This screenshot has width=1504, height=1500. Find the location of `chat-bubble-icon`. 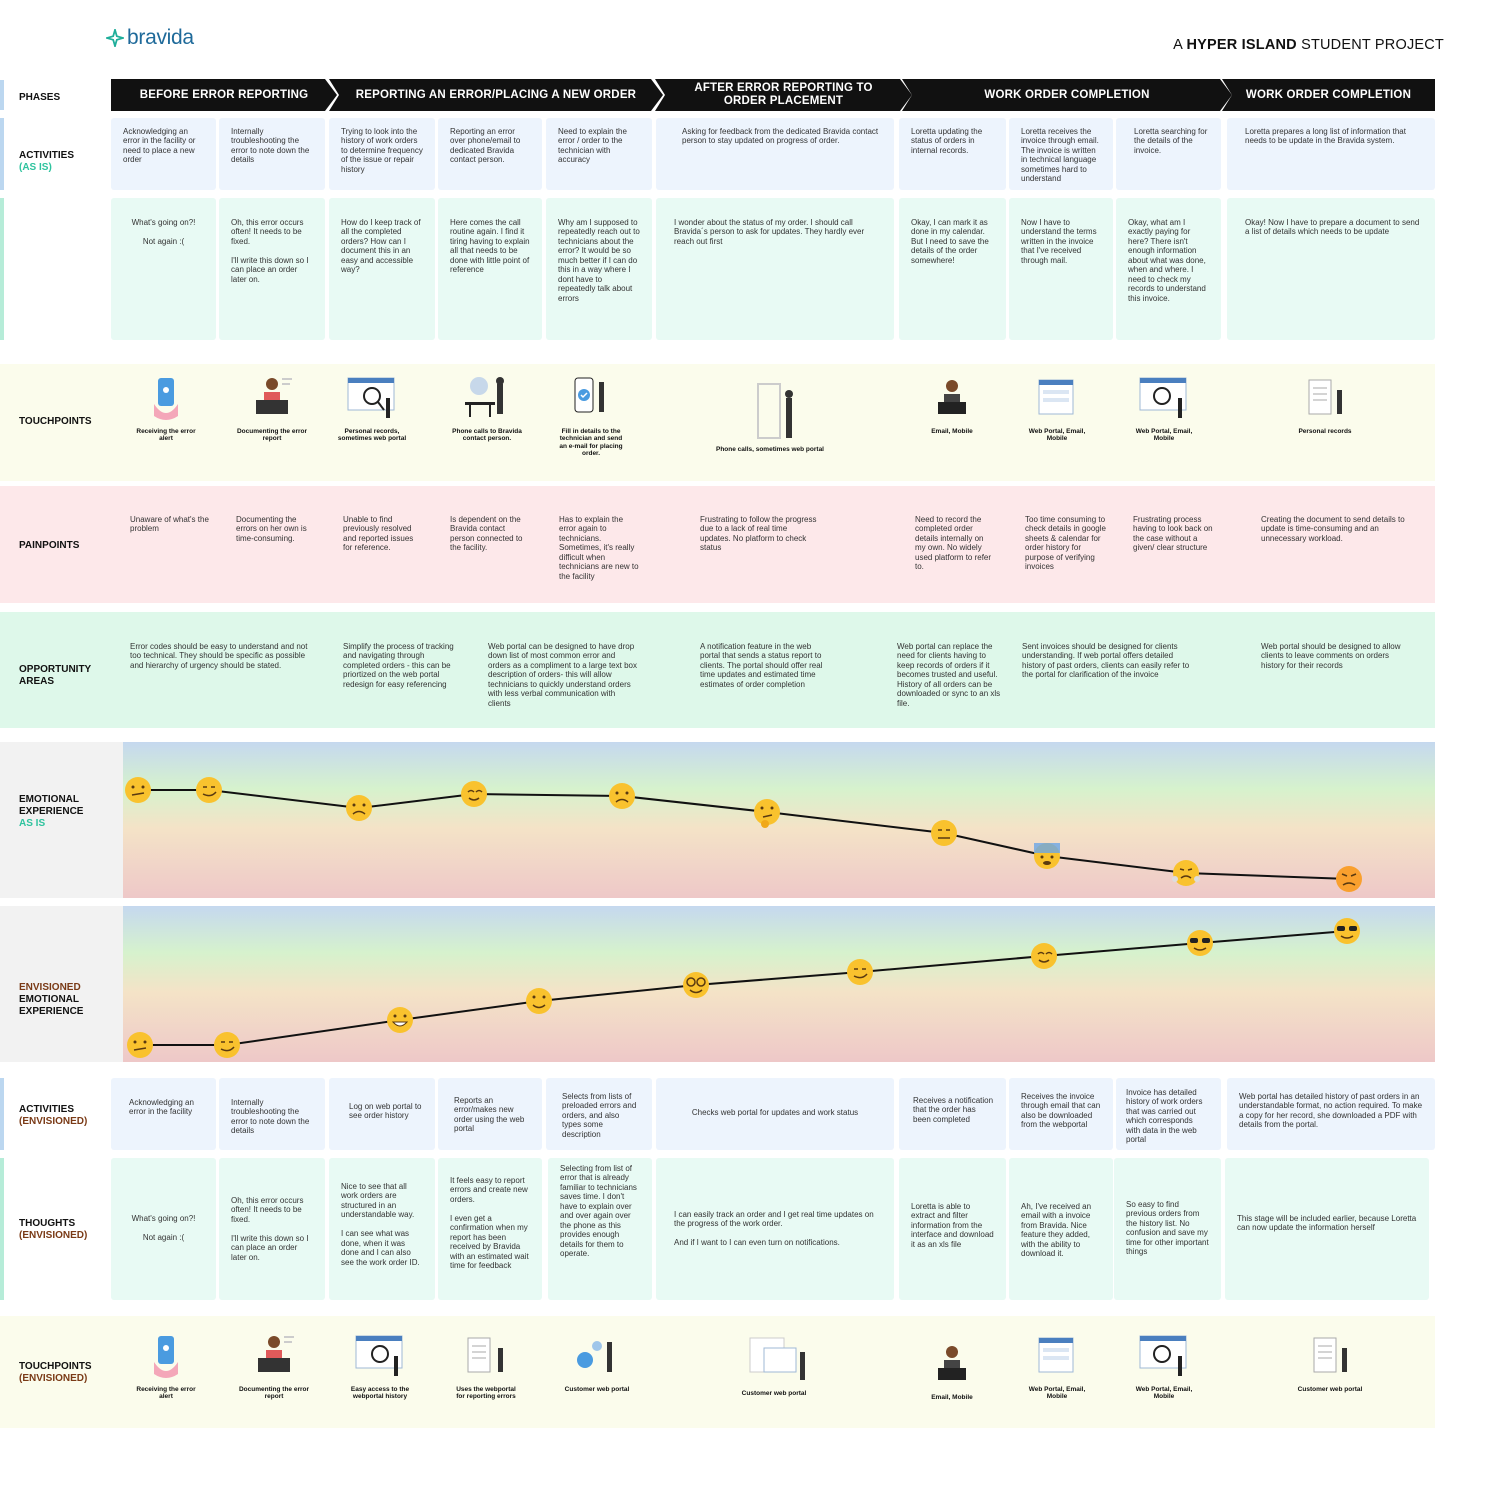

chat-bubble-icon is located at coordinates (594, 1356).